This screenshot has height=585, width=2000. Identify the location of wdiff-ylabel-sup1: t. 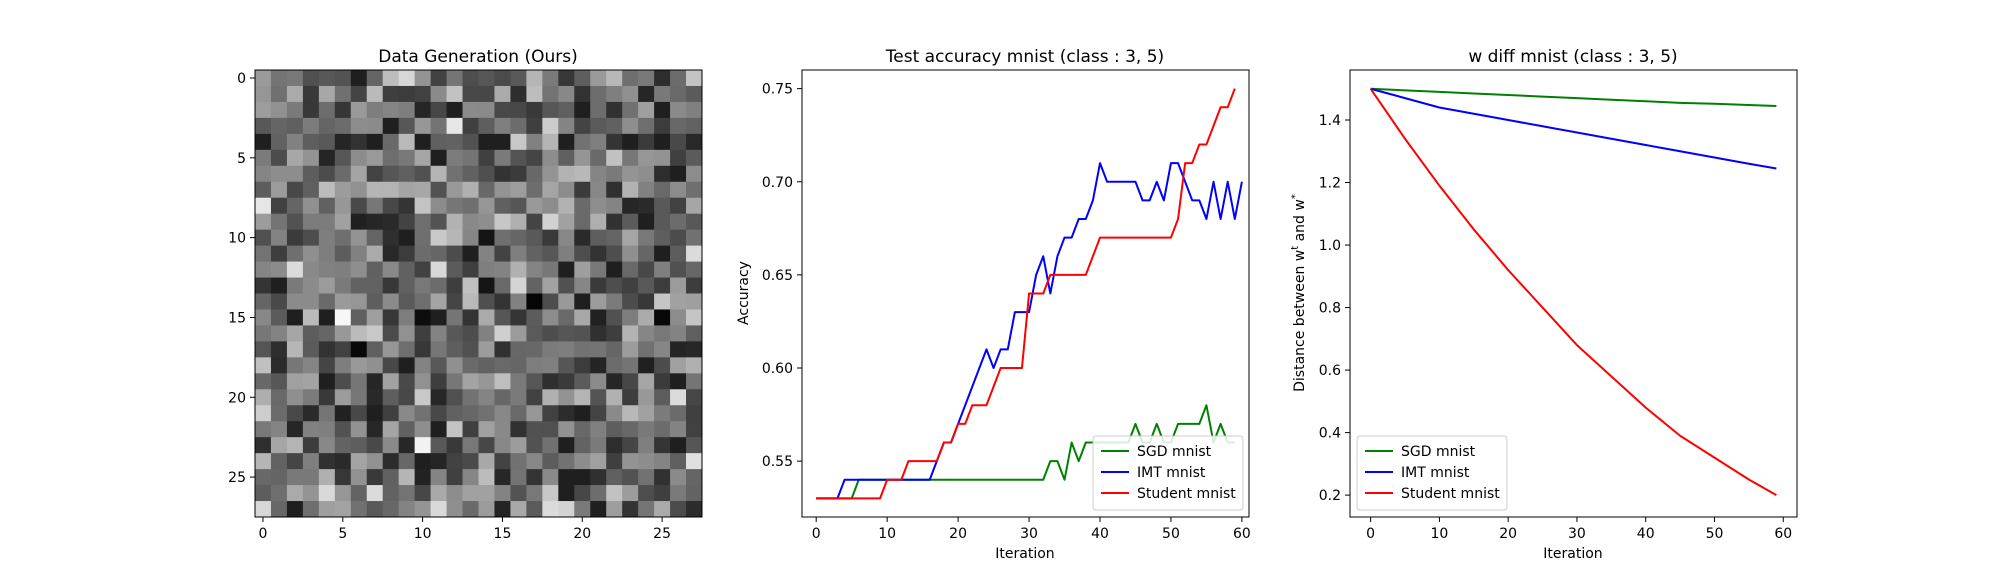
(1295, 248).